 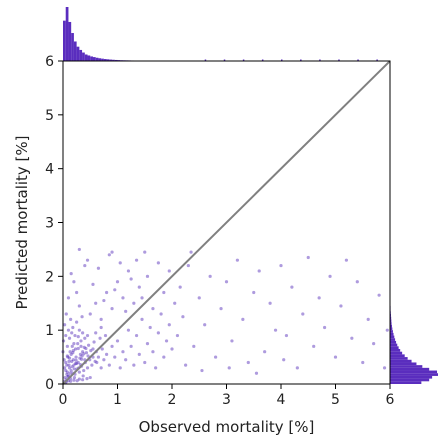 What do you see at coordinates (335, 400) in the screenshot?
I see `x-tick-label: 5` at bounding box center [335, 400].